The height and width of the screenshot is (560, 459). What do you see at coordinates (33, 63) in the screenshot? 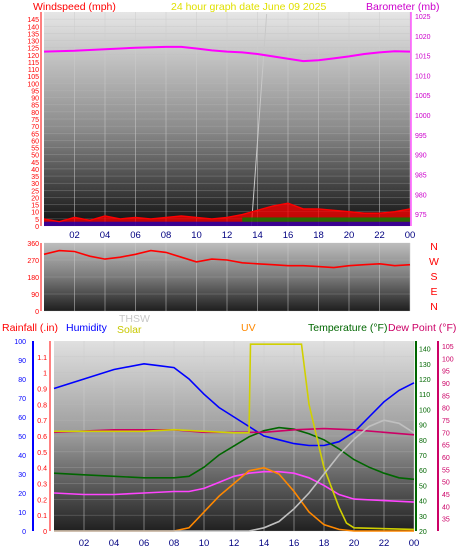
I see `y-tick-label: 115` at bounding box center [33, 63].